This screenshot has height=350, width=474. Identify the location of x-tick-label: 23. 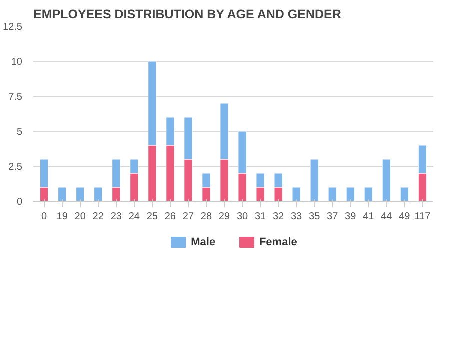
(116, 217).